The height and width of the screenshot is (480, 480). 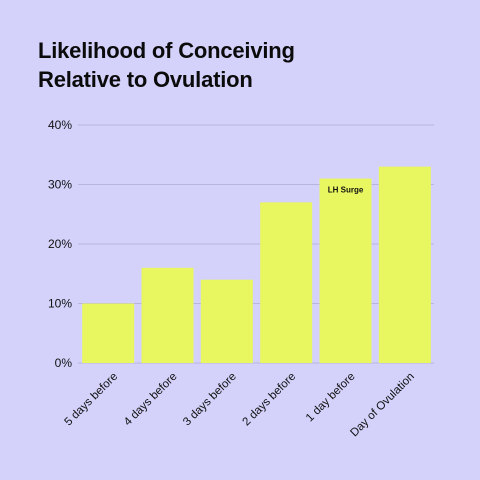 I want to click on lh-surge-annotation: LH Surge, so click(x=346, y=190).